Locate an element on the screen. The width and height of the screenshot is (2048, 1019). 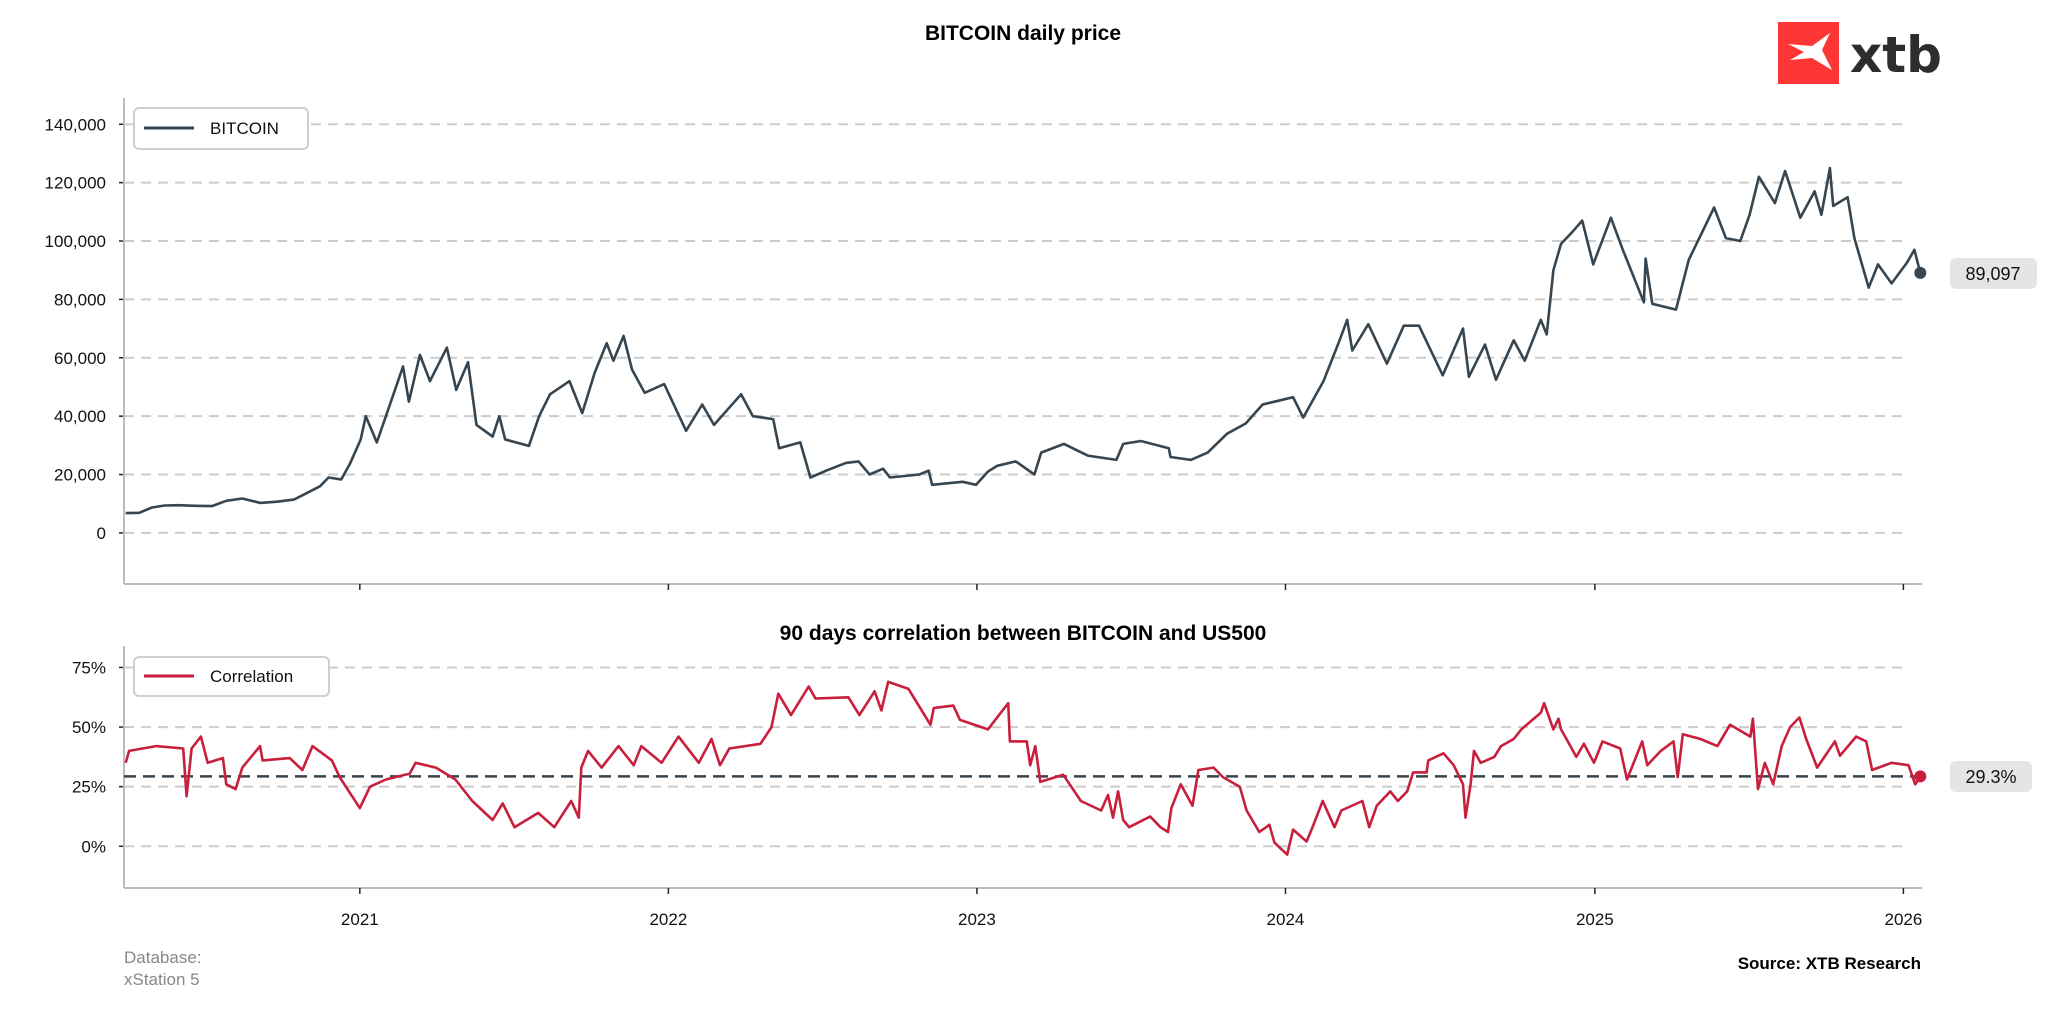
database-value: xStation 5 is located at coordinates (162, 979).